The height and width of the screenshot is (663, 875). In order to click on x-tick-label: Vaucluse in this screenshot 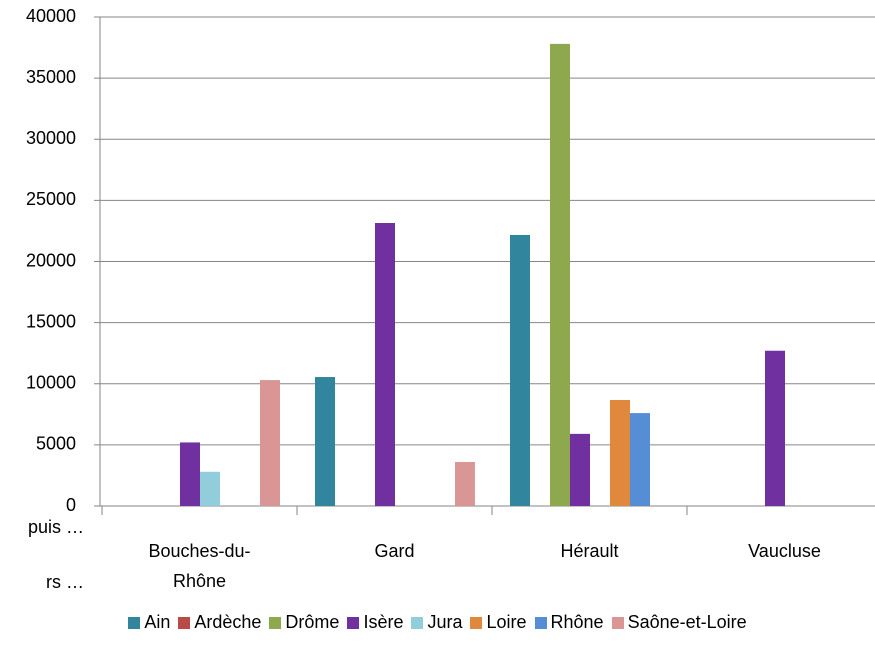, I will do `click(784, 551)`.